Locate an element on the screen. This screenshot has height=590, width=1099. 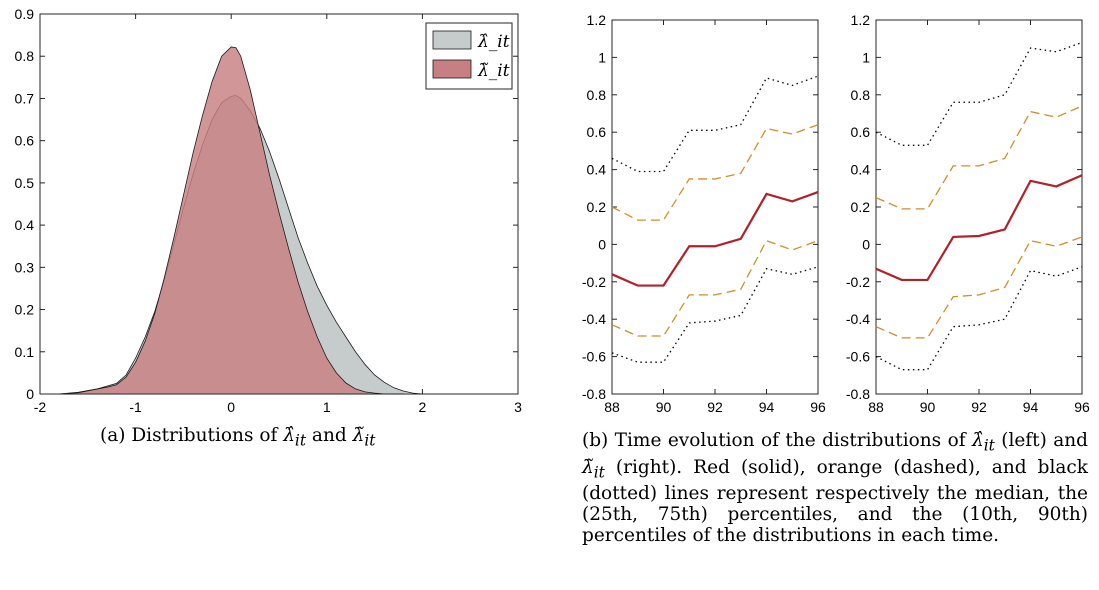
x-tick-label: -1 is located at coordinates (135, 407).